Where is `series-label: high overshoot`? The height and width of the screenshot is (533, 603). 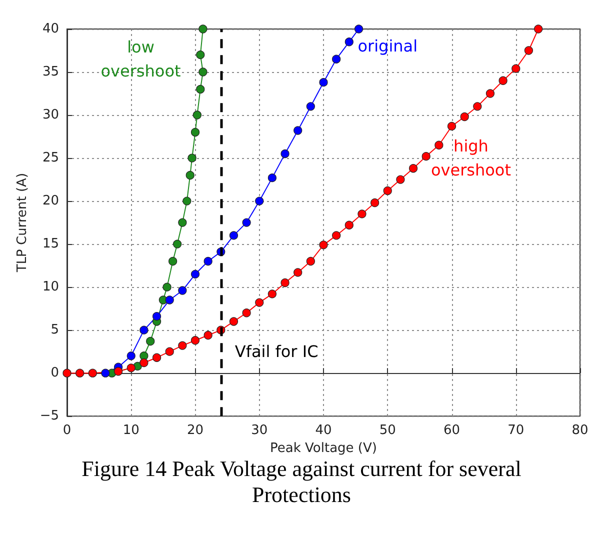 series-label: high overshoot is located at coordinates (470, 158).